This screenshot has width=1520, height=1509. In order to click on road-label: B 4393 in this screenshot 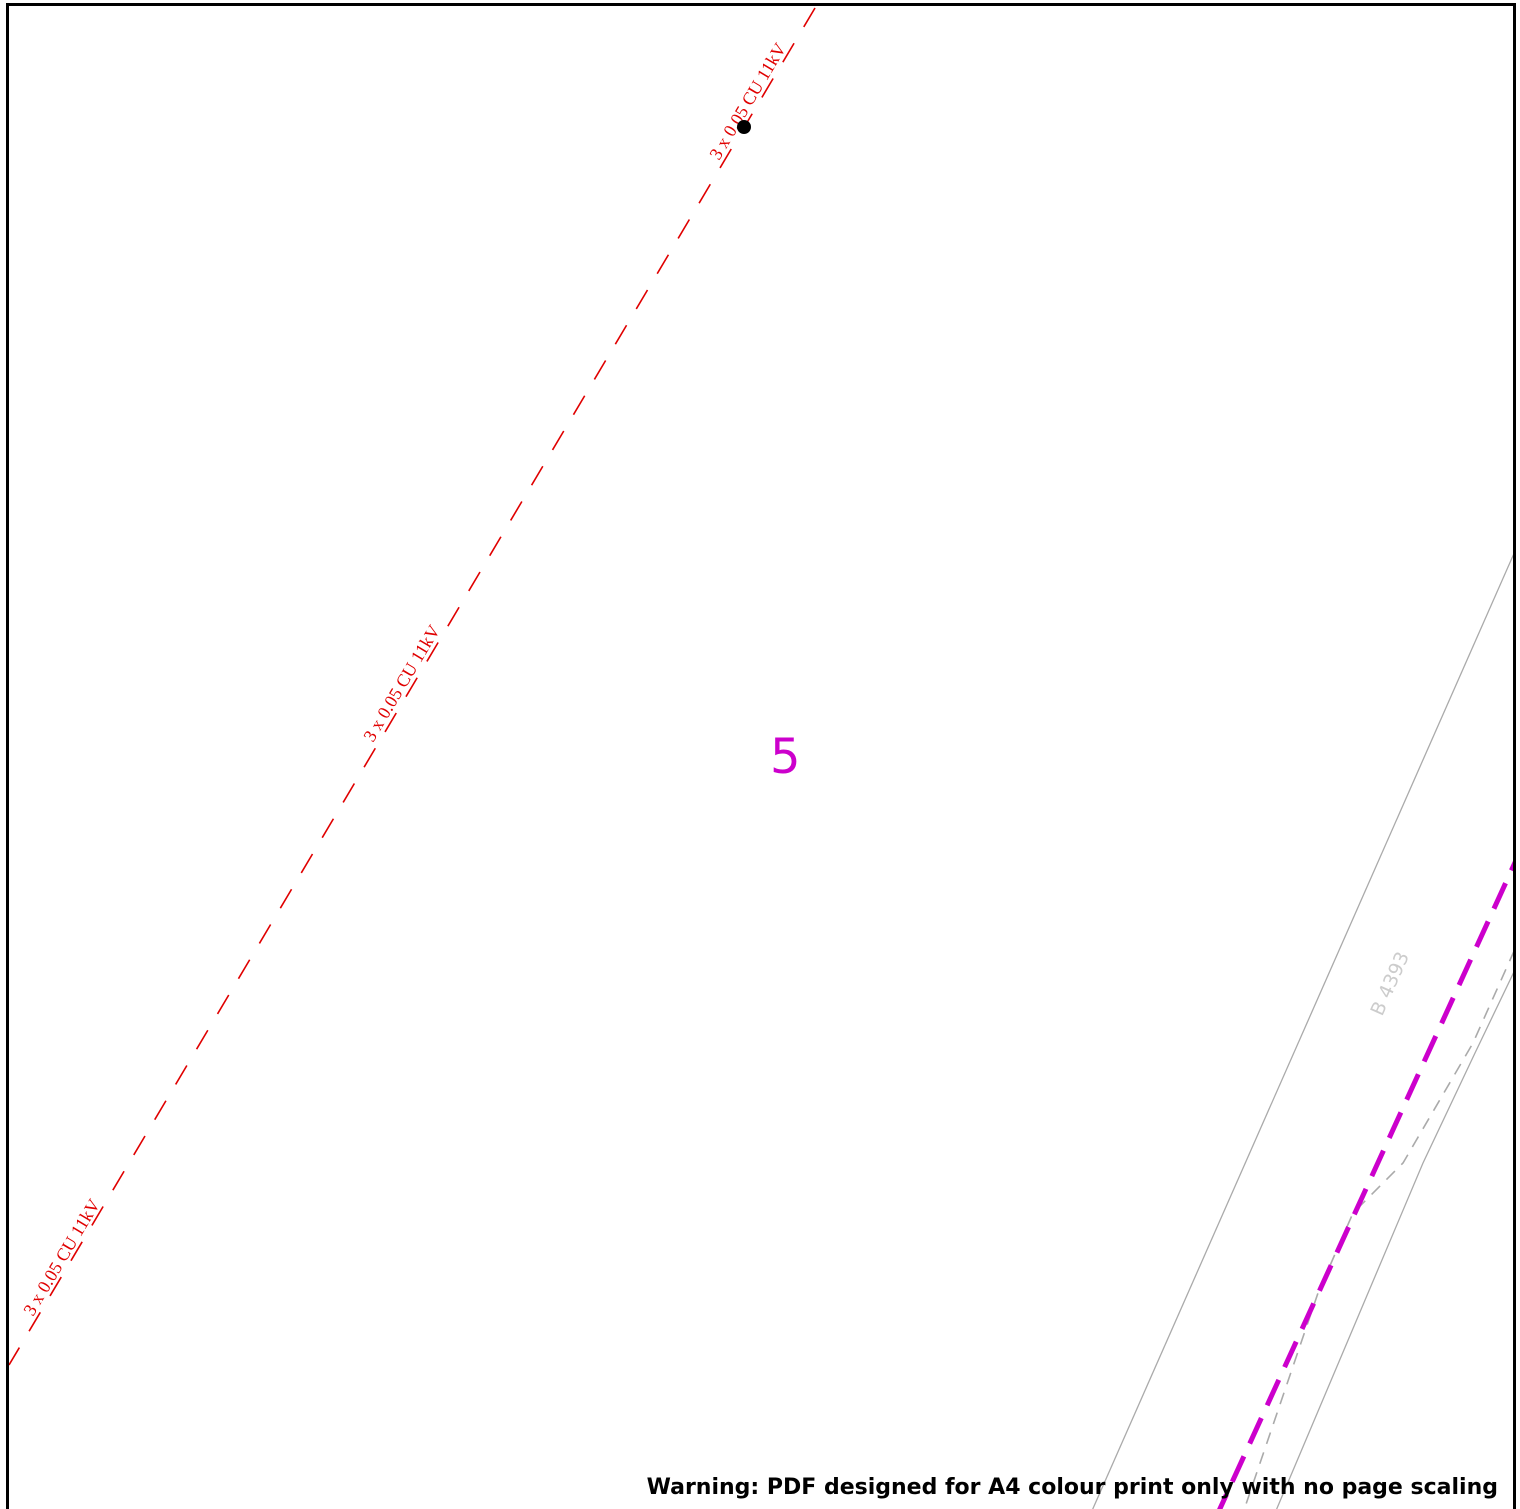, I will do `click(1390, 983)`.